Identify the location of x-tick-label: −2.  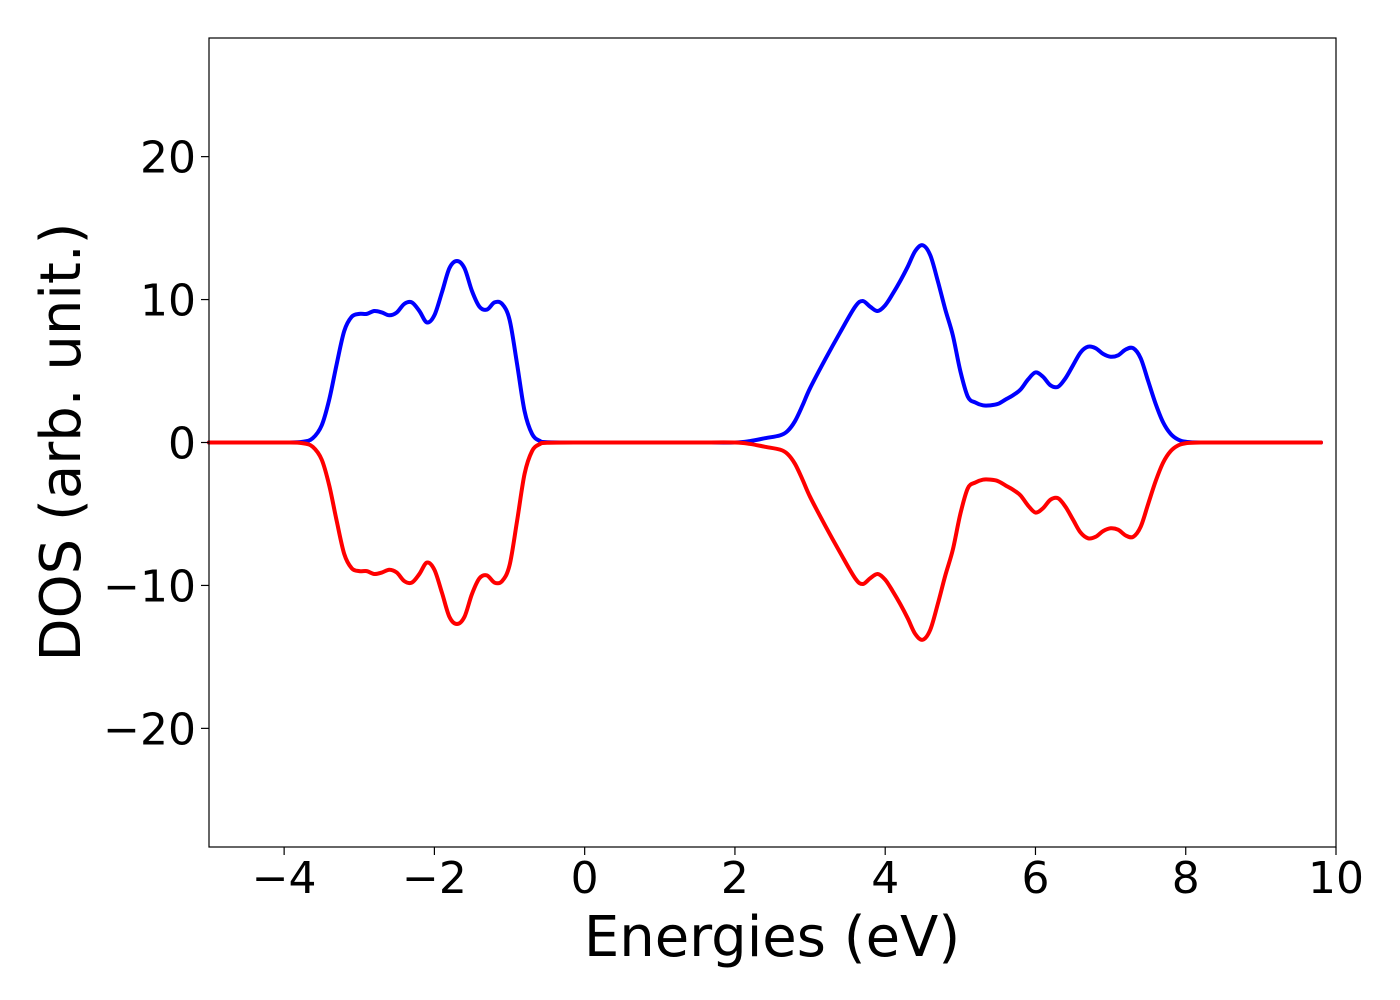
(434, 878).